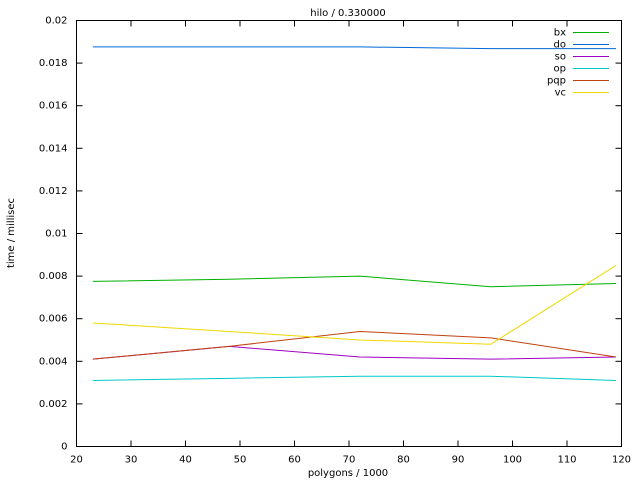 The height and width of the screenshot is (480, 640). Describe the element at coordinates (53, 106) in the screenshot. I see `y-tick-label: 0.016` at that location.